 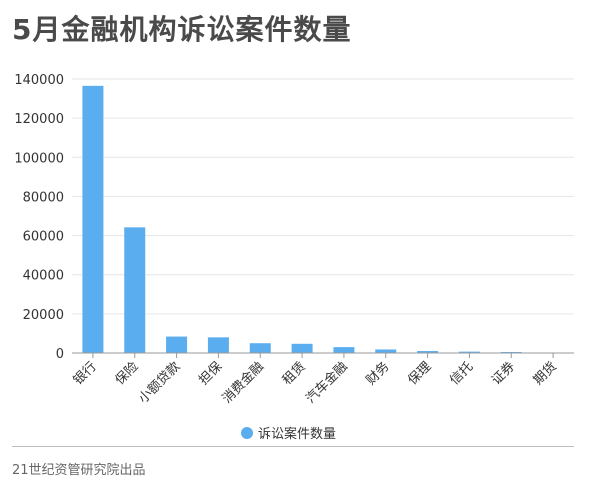 I want to click on x-tick-label: 证券, so click(x=503, y=374).